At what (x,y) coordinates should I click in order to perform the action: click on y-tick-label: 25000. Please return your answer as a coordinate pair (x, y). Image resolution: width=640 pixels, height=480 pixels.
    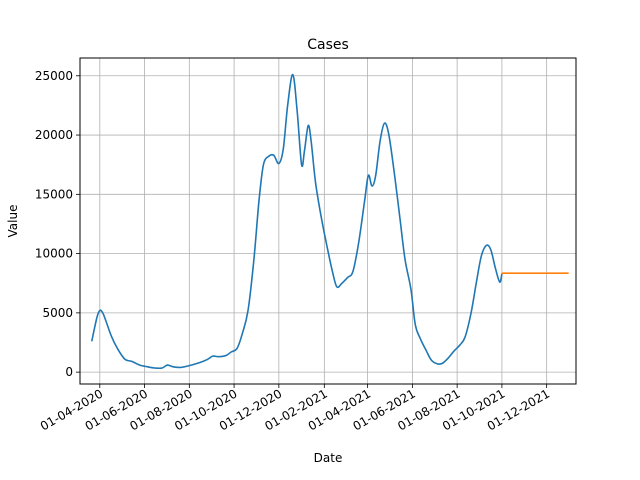
    Looking at the image, I should click on (54, 76).